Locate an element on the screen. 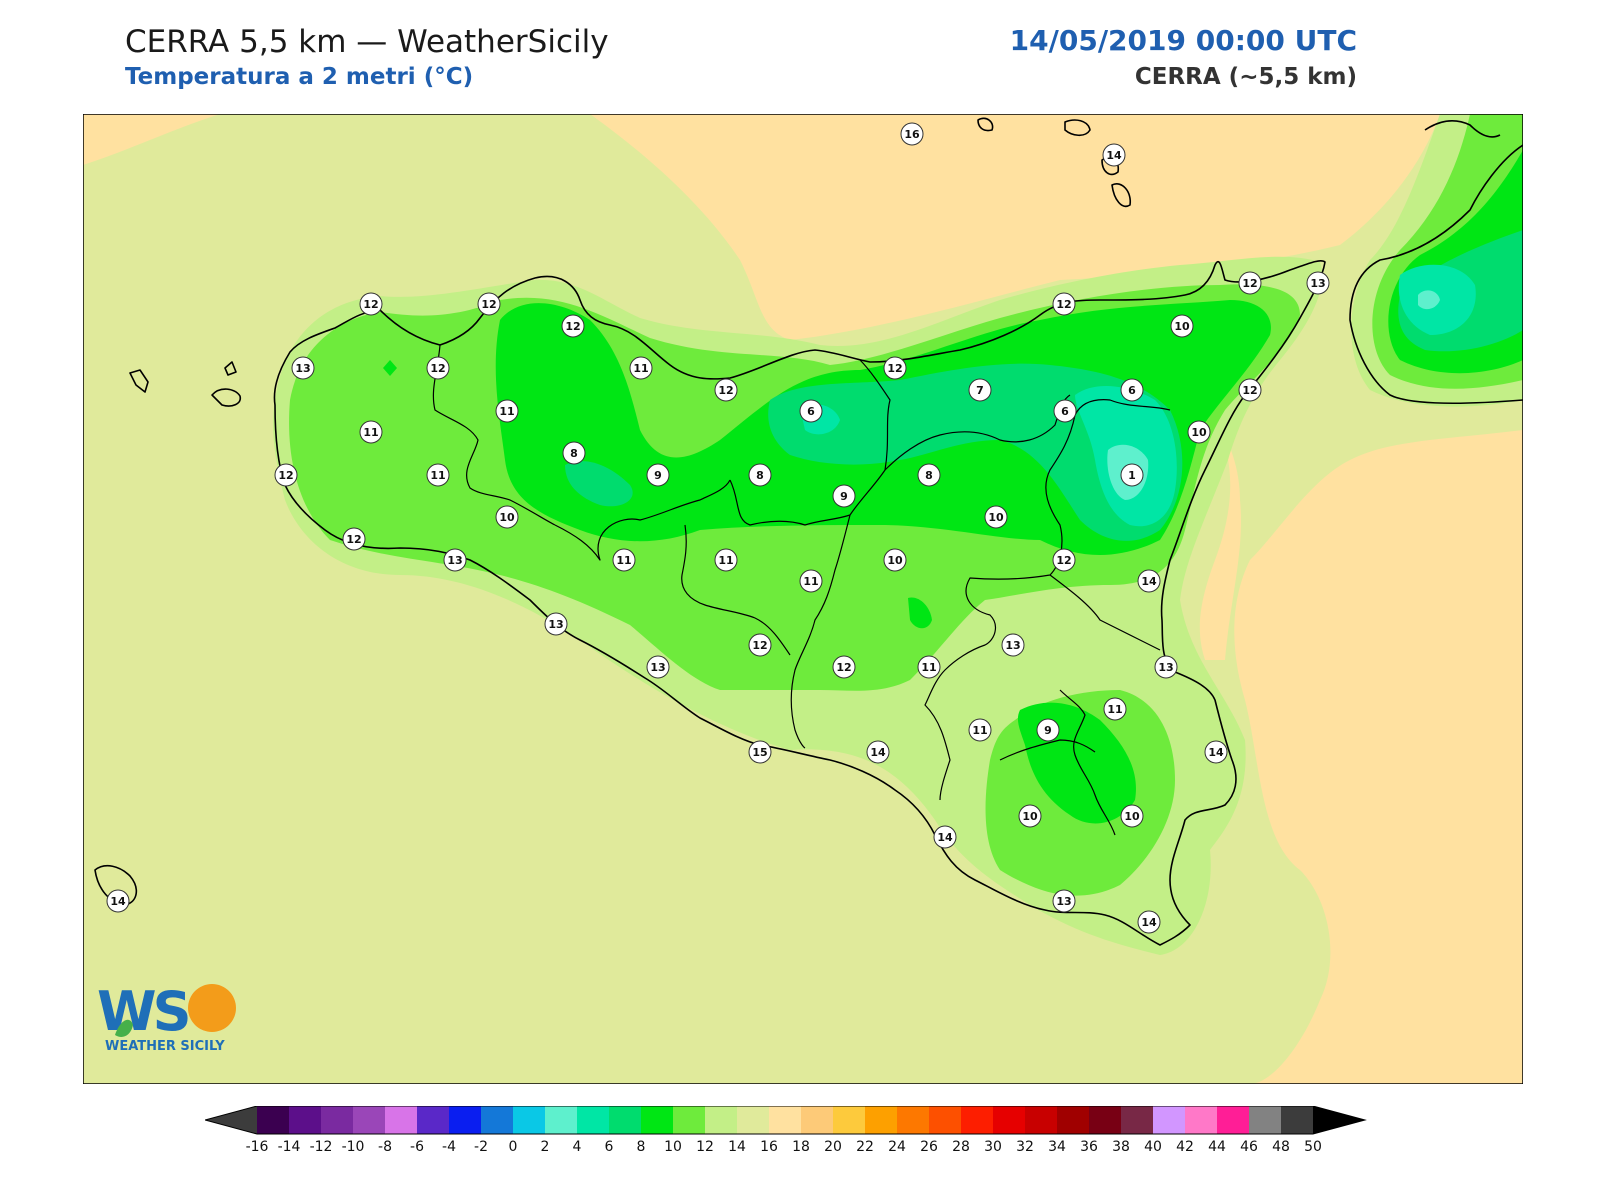  colorbar-tick-label: -12 is located at coordinates (321, 1147).